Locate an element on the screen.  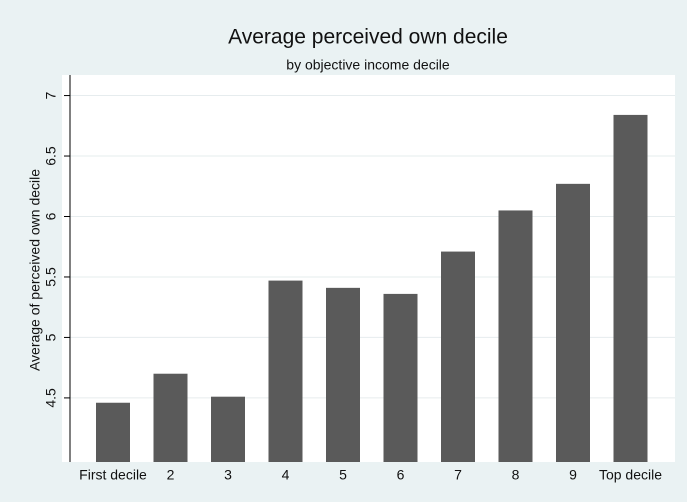
y-tick-label: 5 is located at coordinates (51, 337).